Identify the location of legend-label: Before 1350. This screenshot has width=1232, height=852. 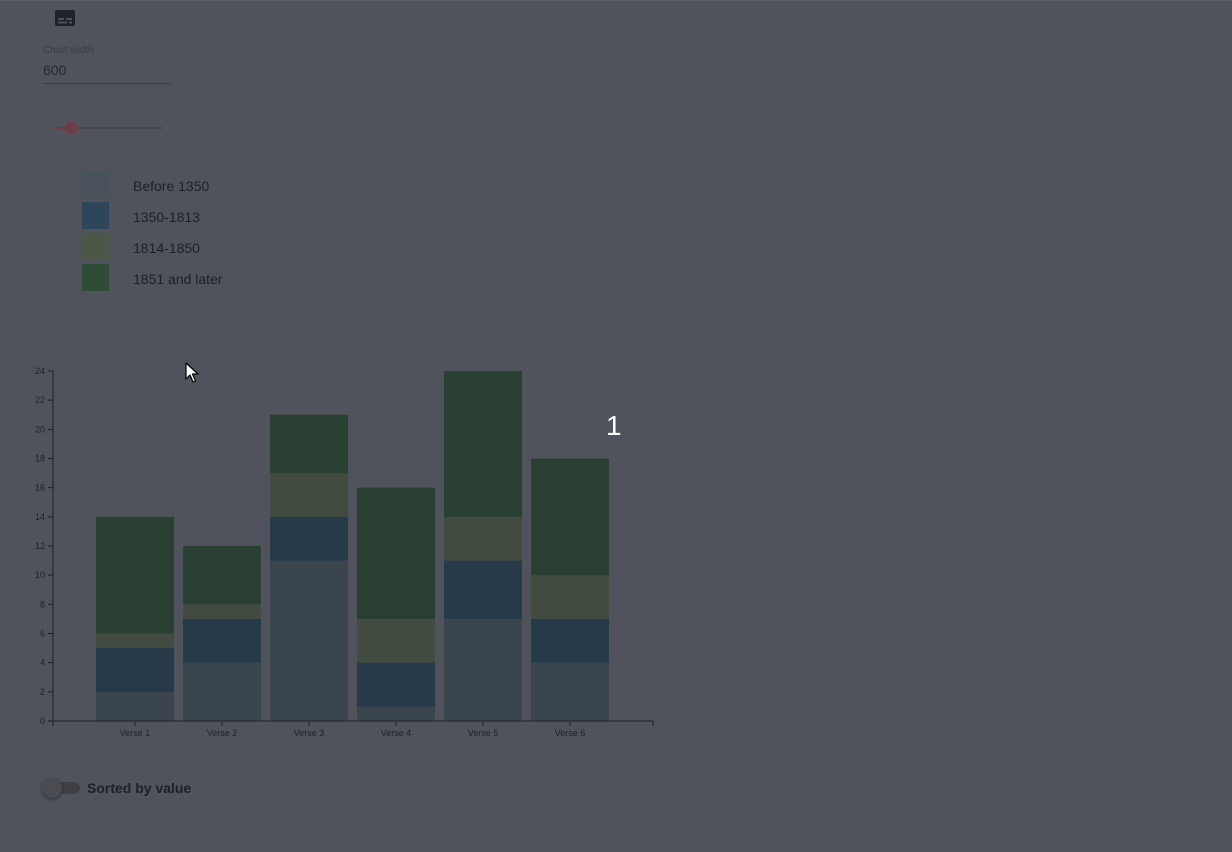
(171, 186).